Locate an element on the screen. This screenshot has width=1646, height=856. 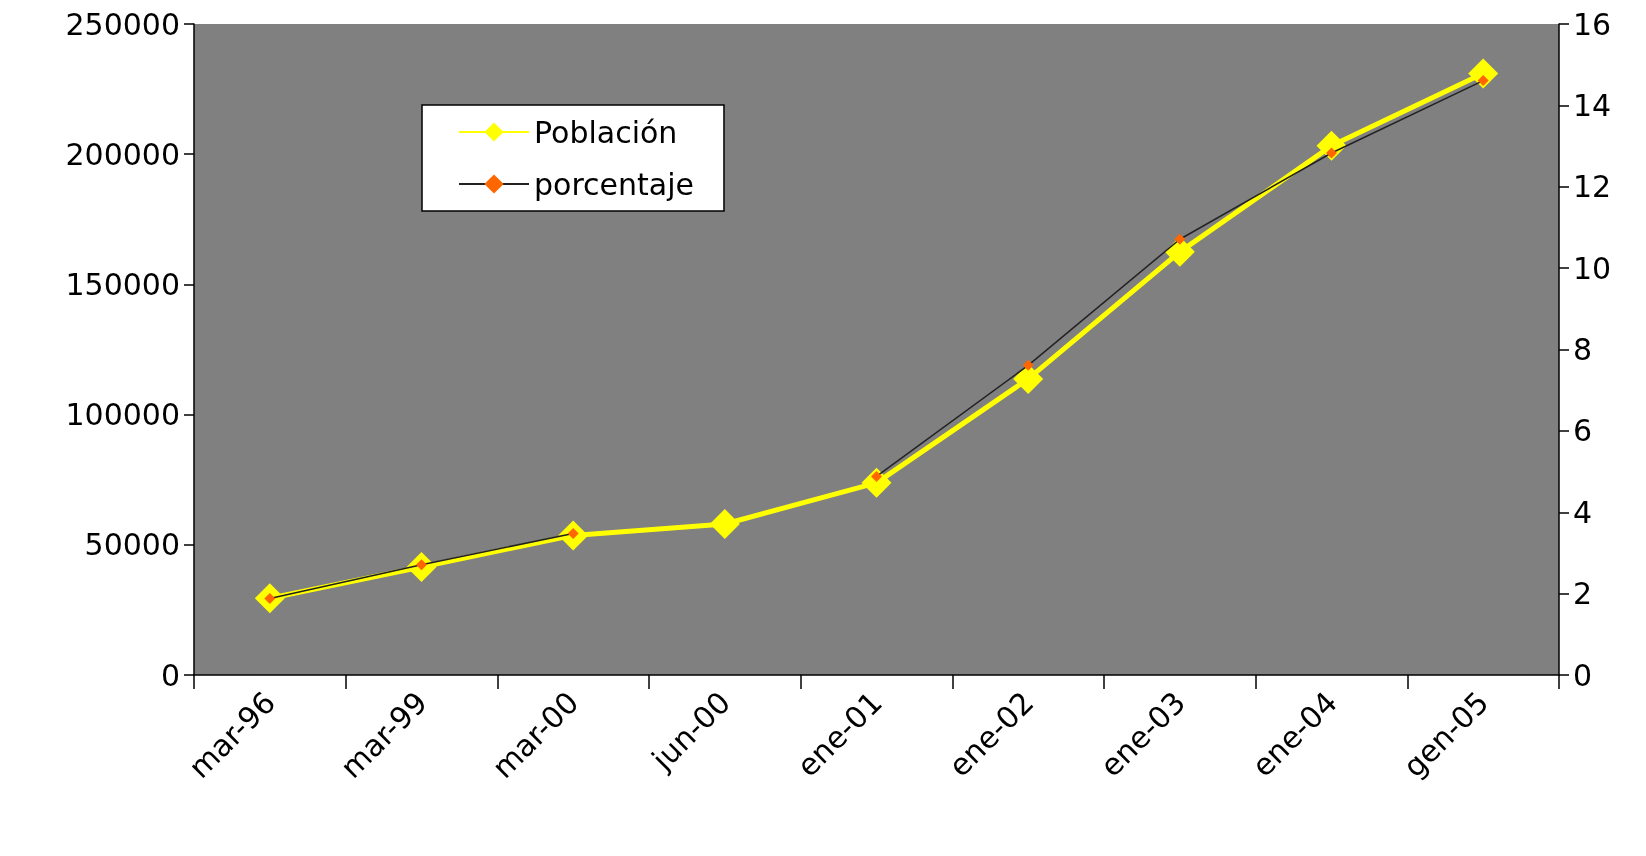
y2-tick-label: 10 is located at coordinates (1592, 268).